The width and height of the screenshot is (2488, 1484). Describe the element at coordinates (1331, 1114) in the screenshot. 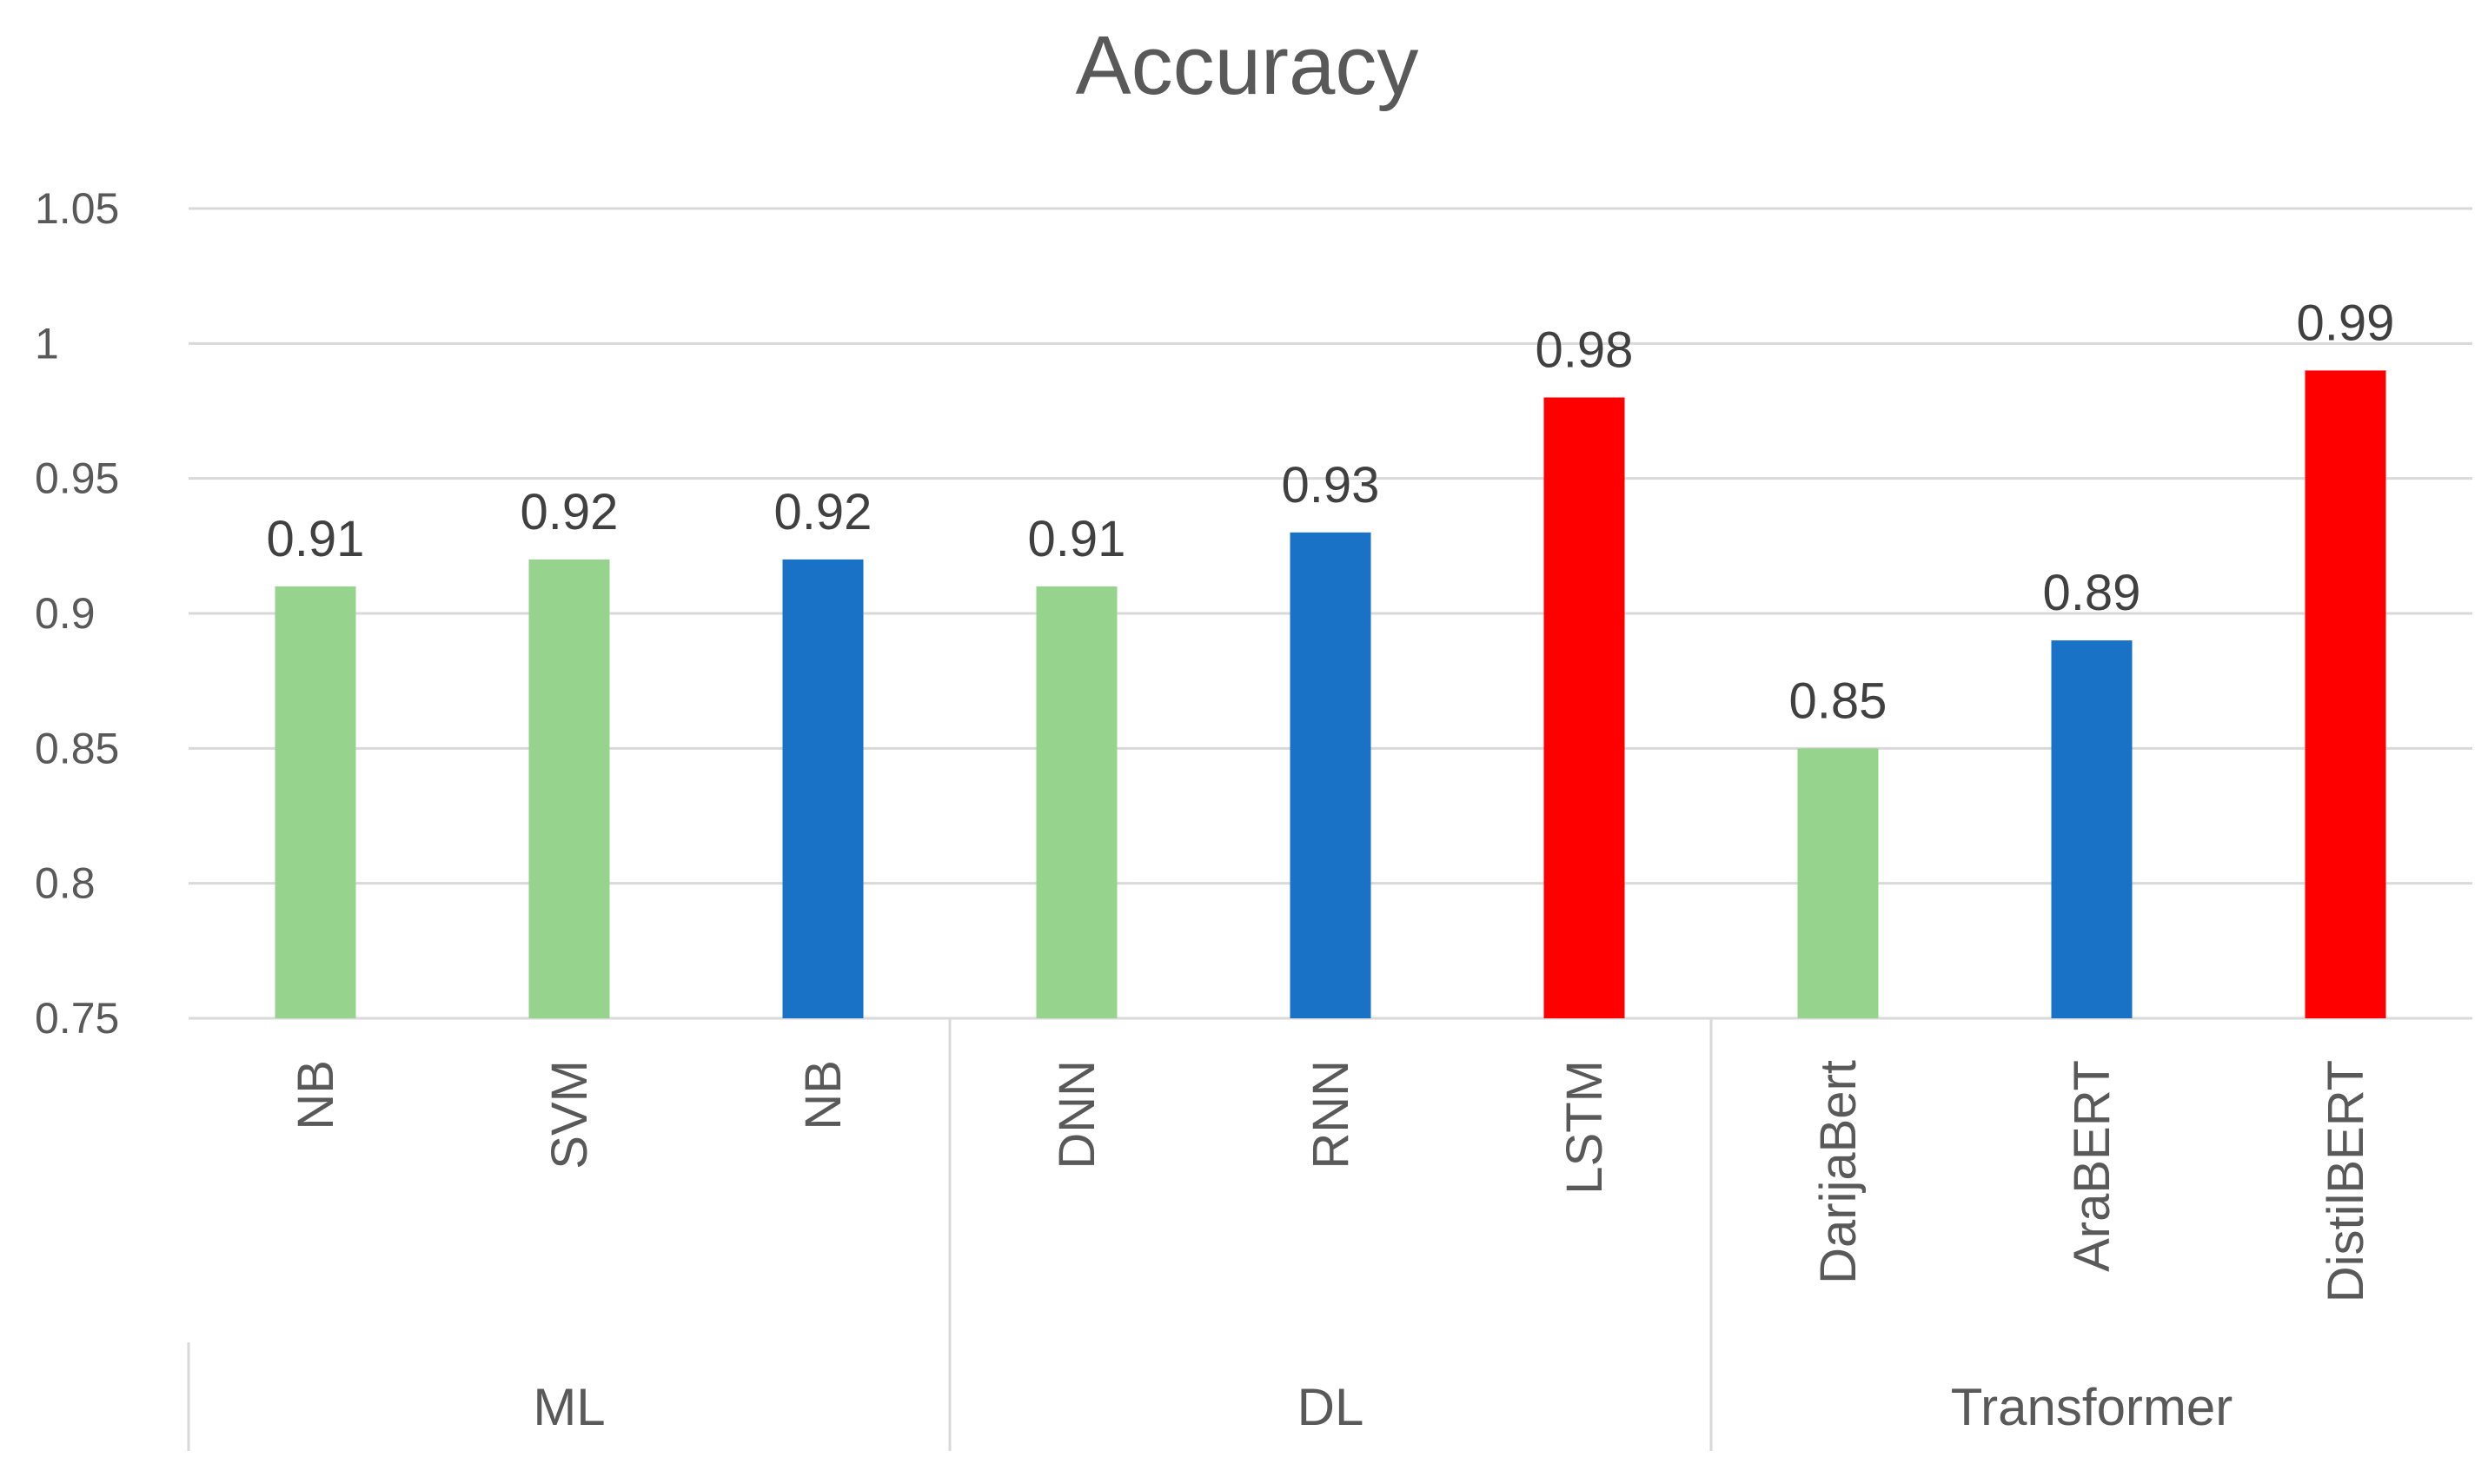

I see `category-label: RNN` at that location.